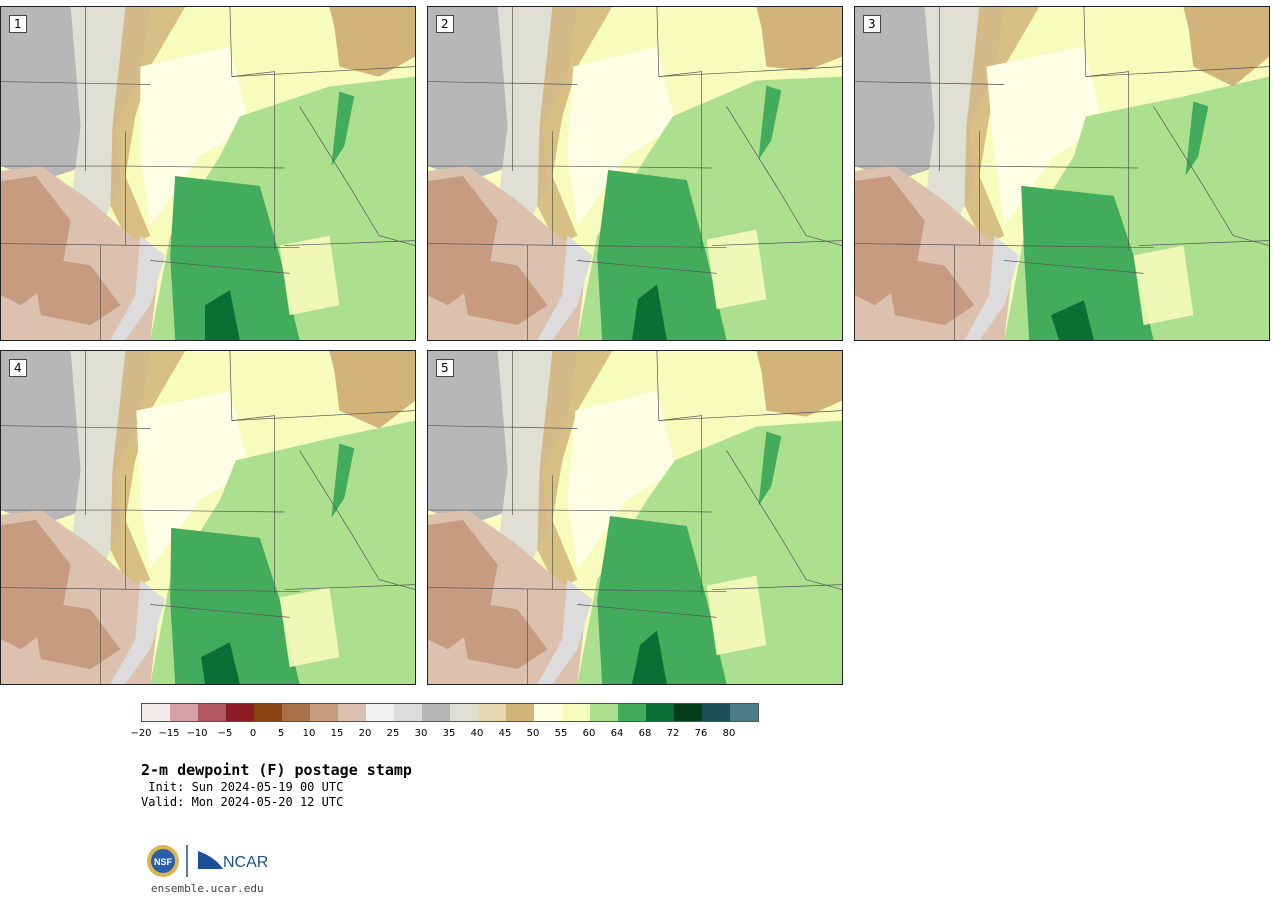 The height and width of the screenshot is (901, 1280). What do you see at coordinates (18, 368) in the screenshot?
I see `panel-number: 4` at bounding box center [18, 368].